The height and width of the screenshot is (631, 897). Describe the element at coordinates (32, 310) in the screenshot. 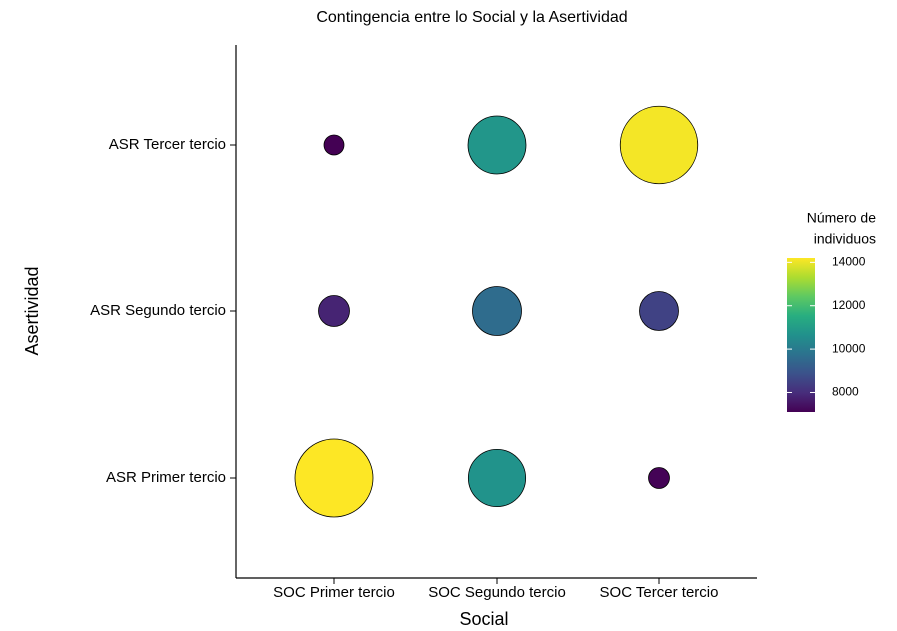

I see `y-axis-label: Asertividad` at that location.